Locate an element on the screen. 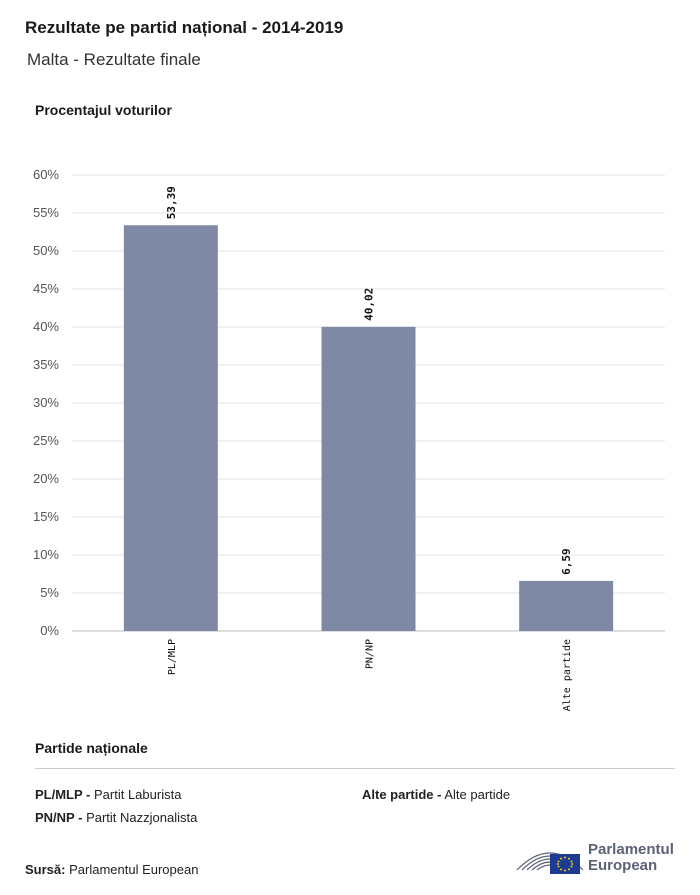 Image resolution: width=700 pixels, height=895 pixels. legend-code: PL/MLP - is located at coordinates (63, 794).